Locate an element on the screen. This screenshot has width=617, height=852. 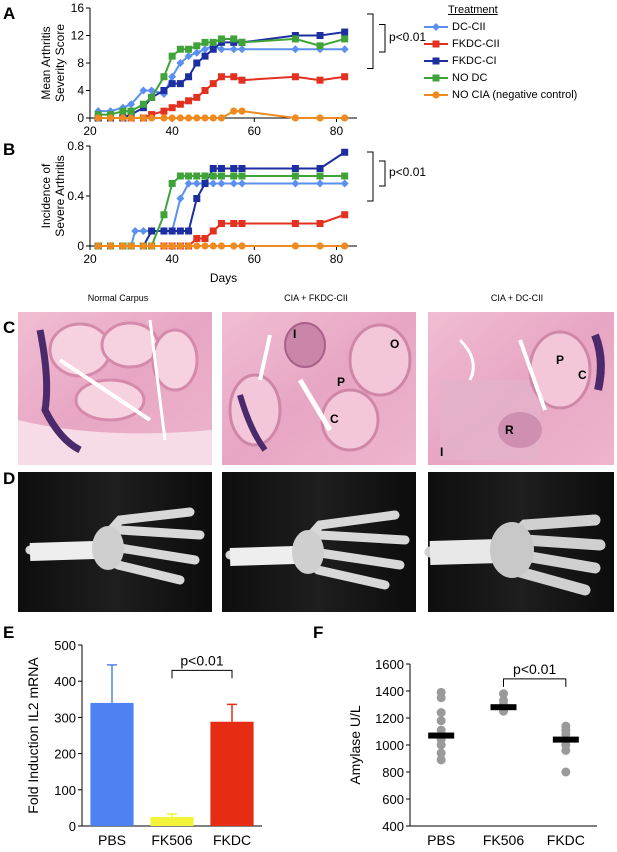
chart-f-y-tick-label: 800 is located at coordinates (393, 772).